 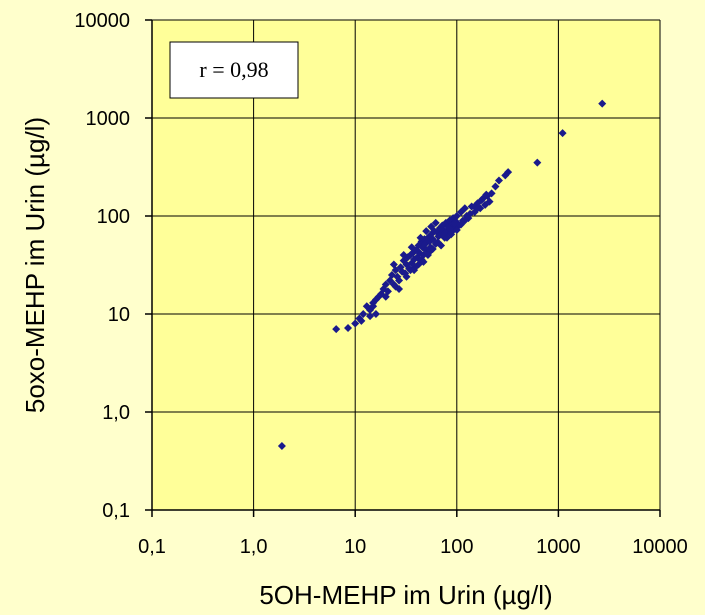 I want to click on y-axis-title: 5oxo-MEHP im Urin (µg/l), so click(x=35, y=265).